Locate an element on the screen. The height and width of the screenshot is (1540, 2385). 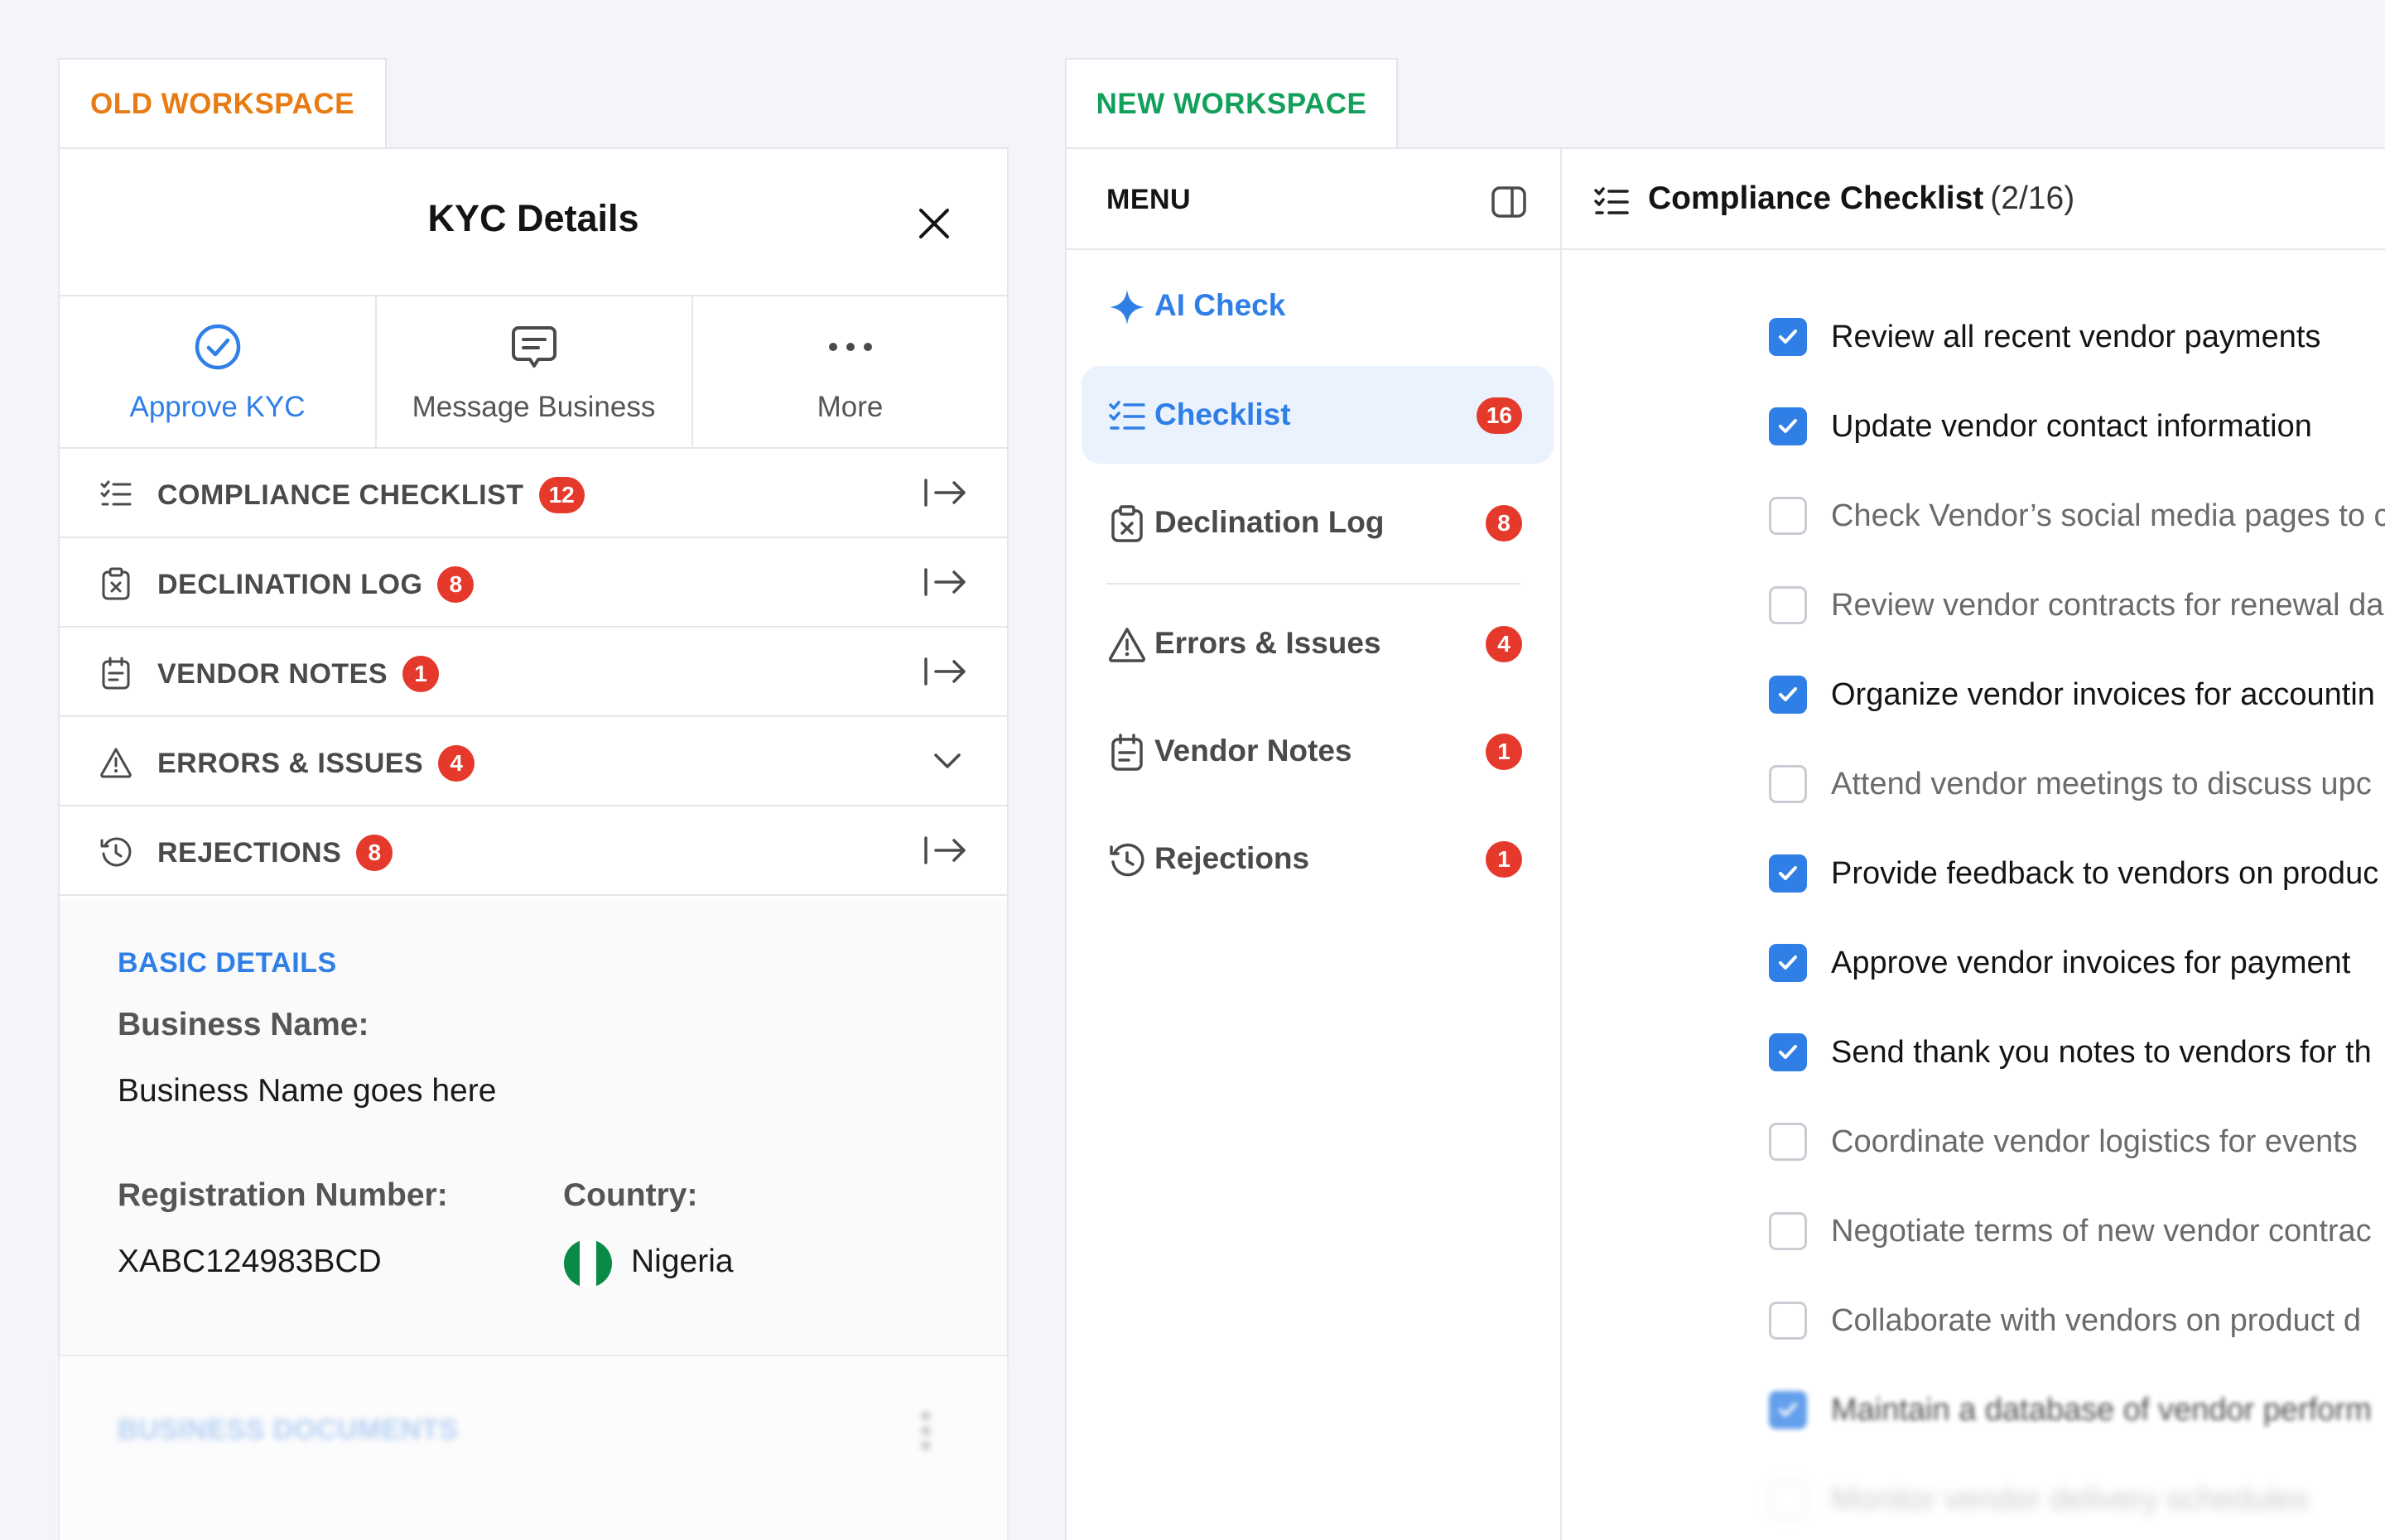
menu-item-ai-check: AI Check is located at coordinates (1318, 305).